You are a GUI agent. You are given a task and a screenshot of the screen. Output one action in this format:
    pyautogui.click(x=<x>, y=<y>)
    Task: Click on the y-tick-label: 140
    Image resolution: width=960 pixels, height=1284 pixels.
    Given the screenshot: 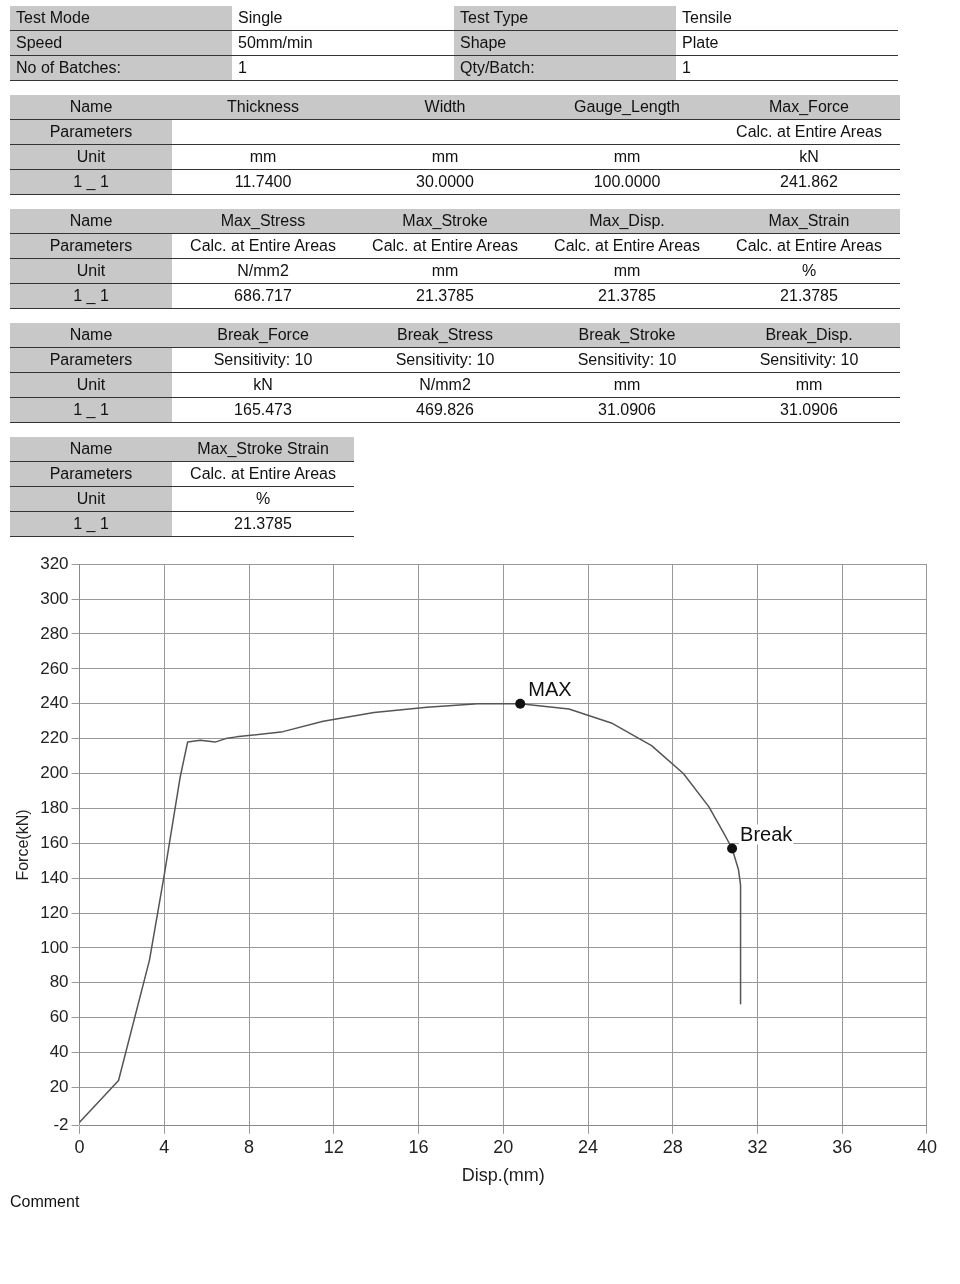 What is the action you would take?
    pyautogui.click(x=54, y=877)
    